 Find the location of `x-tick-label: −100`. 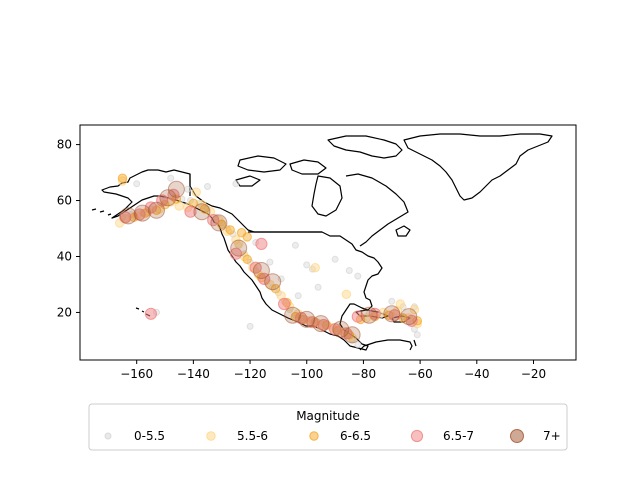

x-tick-label: −100 is located at coordinates (306, 374).